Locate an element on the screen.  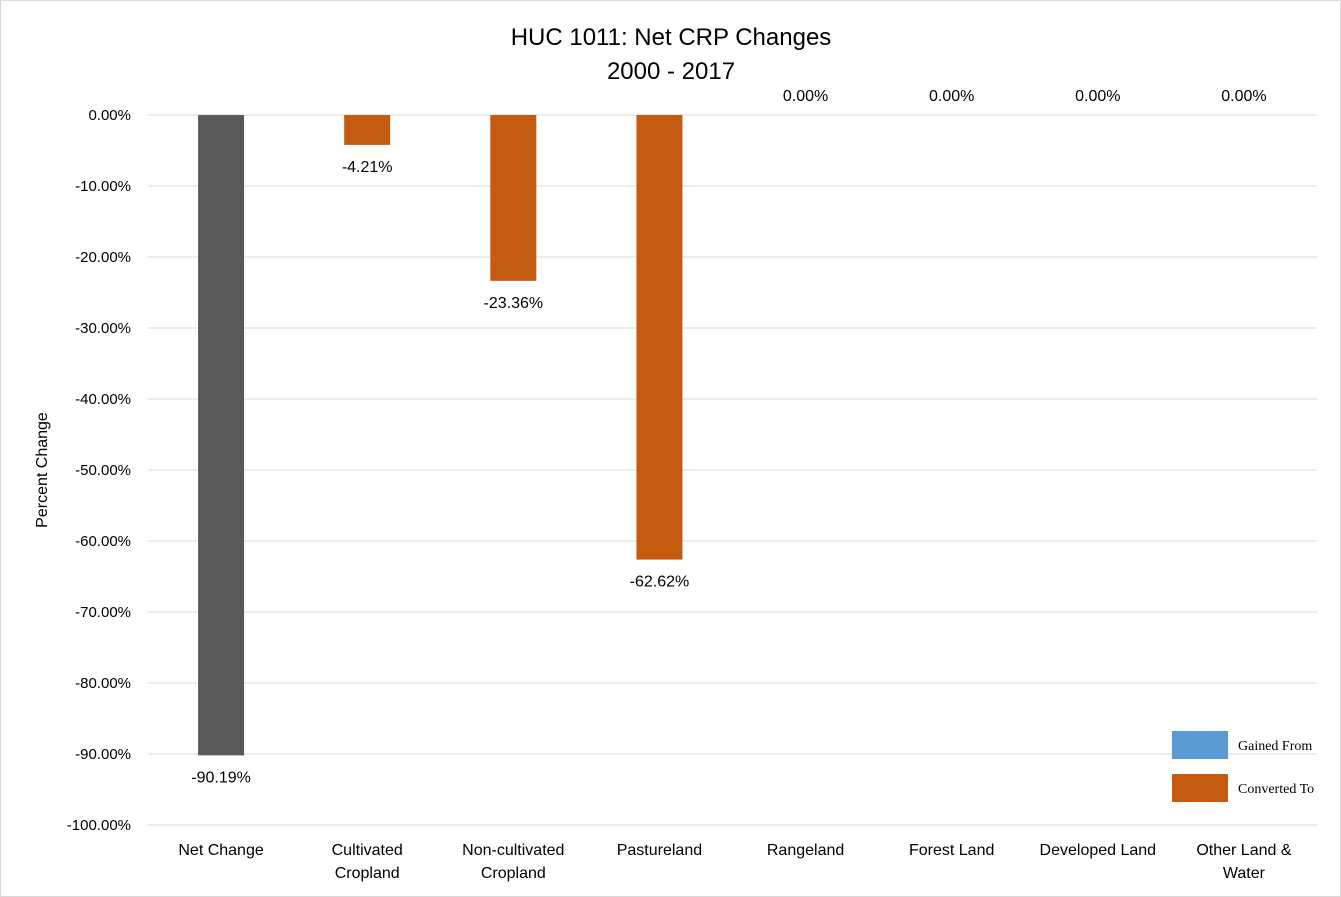
y-tick-label: 0.00% is located at coordinates (109, 115).